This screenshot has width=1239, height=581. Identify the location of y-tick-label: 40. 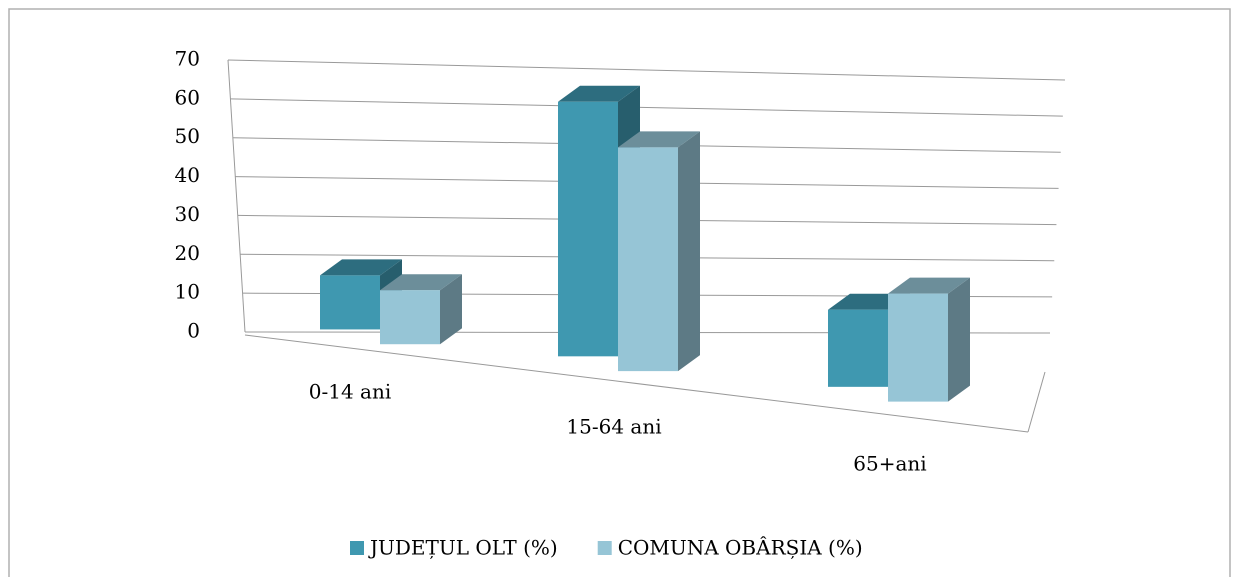
(187, 175).